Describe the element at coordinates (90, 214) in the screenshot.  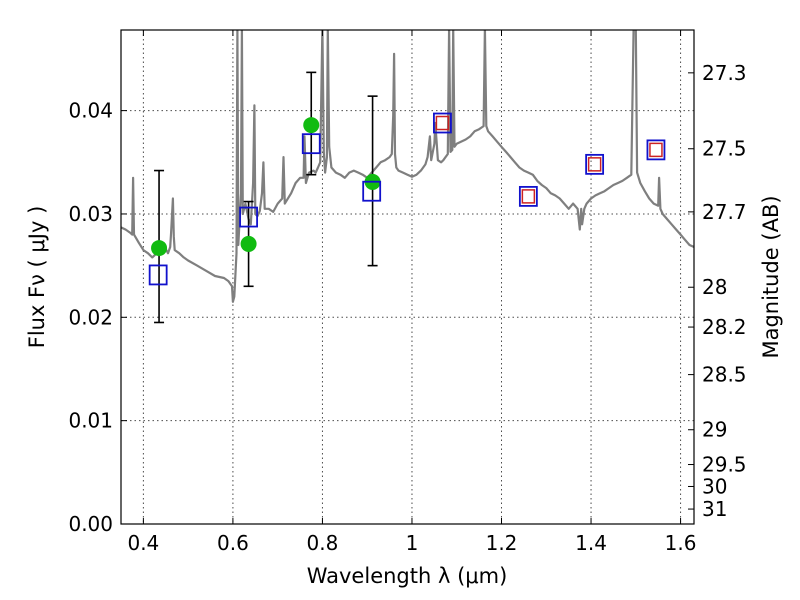
I see `y-tick-label: 0.03` at that location.